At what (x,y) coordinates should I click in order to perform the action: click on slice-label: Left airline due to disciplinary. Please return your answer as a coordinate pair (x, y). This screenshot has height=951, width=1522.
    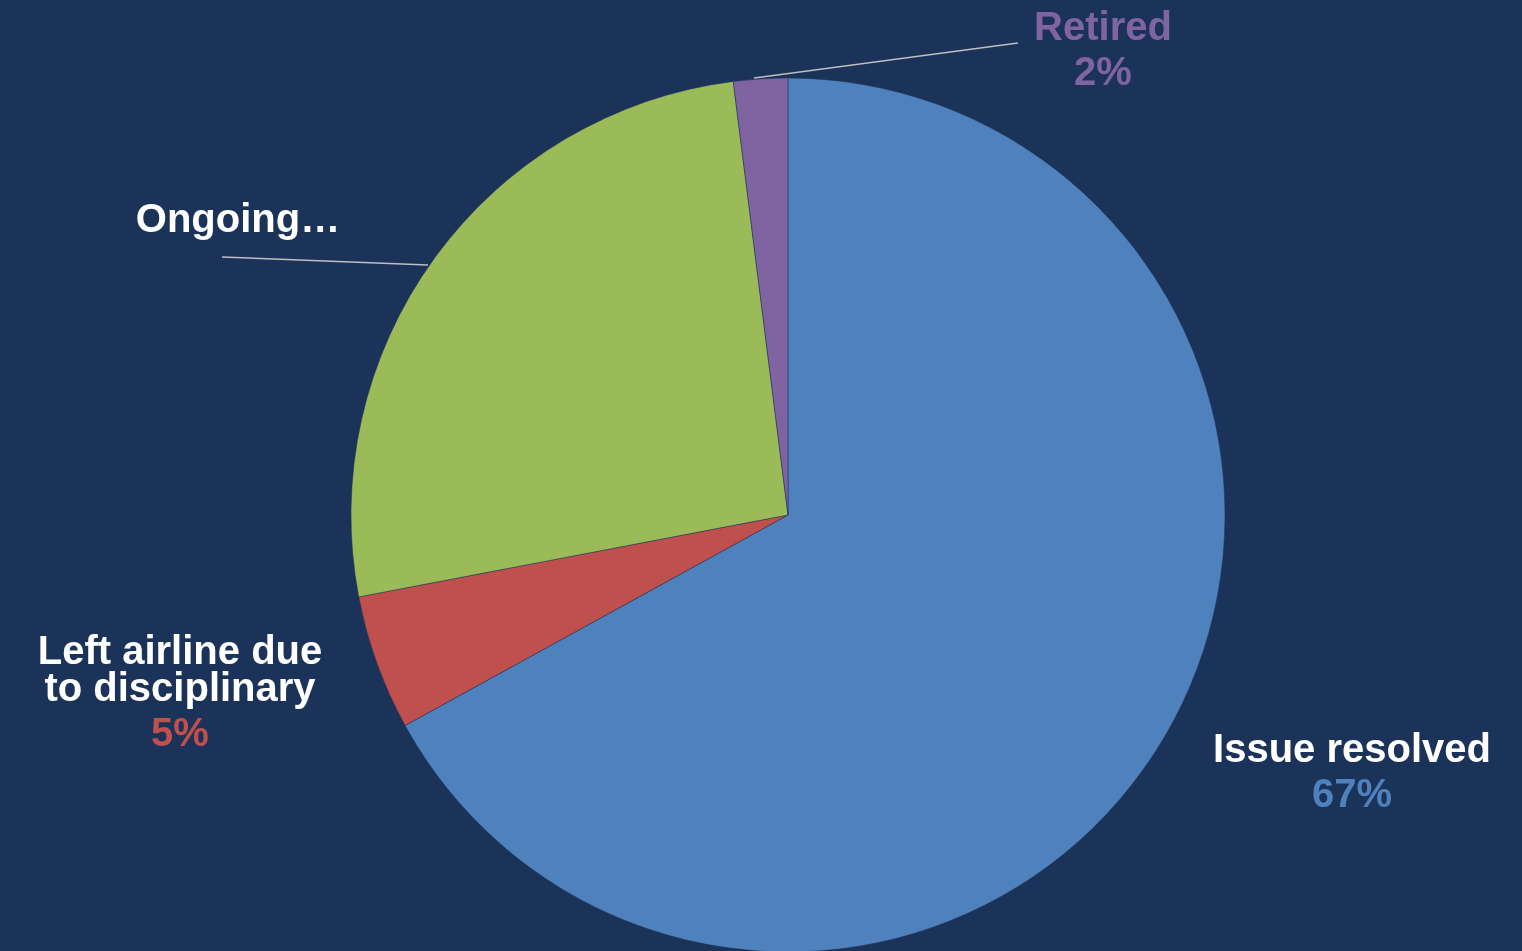
    Looking at the image, I should click on (180, 668).